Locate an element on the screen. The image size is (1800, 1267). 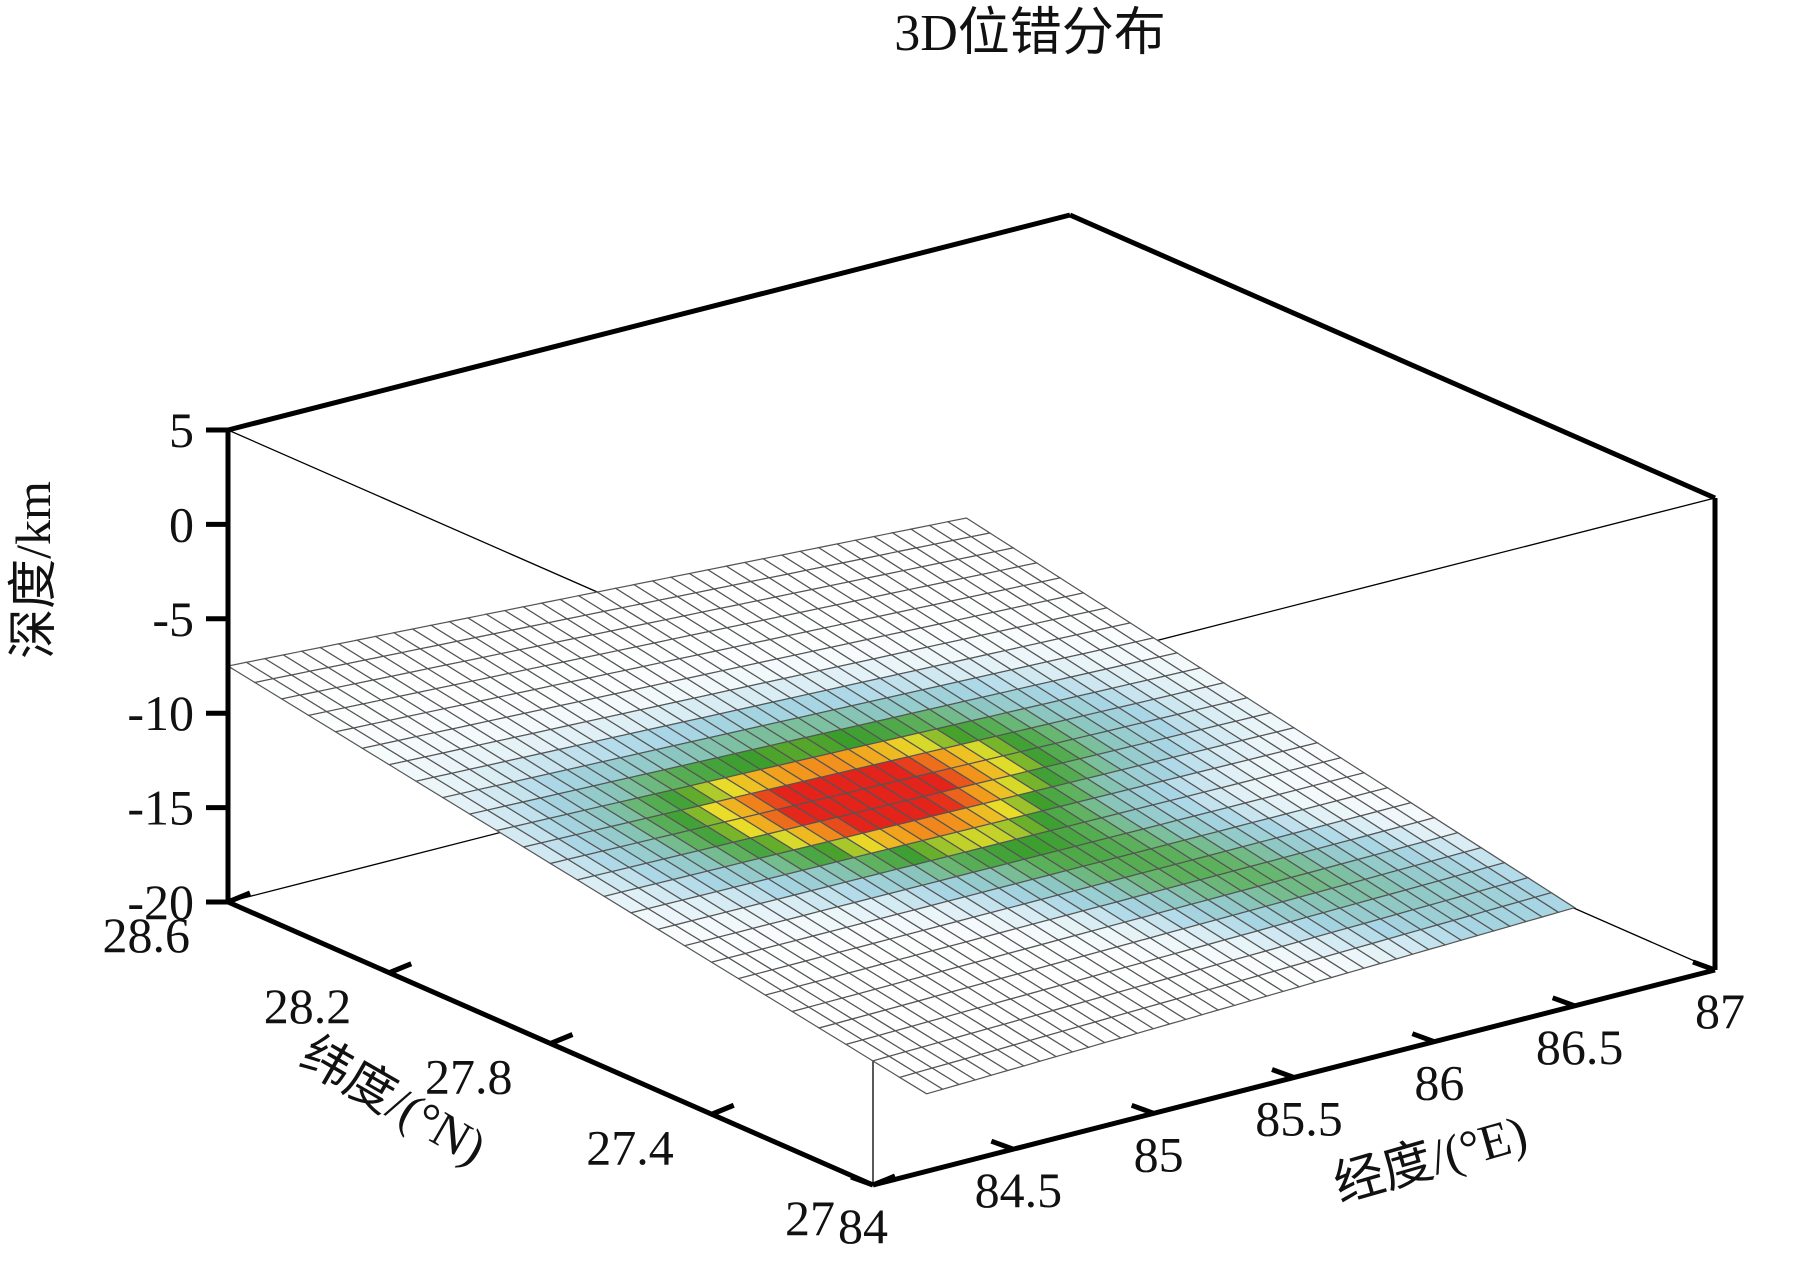
y-tick-label: 27 is located at coordinates (810, 1218).